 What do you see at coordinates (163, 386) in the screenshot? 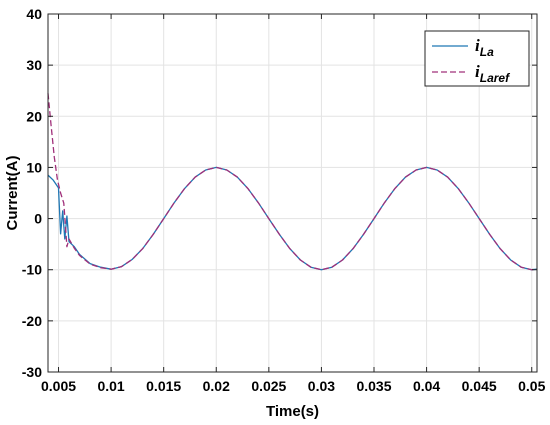
I see `x-tick-label: 0.015` at bounding box center [163, 386].